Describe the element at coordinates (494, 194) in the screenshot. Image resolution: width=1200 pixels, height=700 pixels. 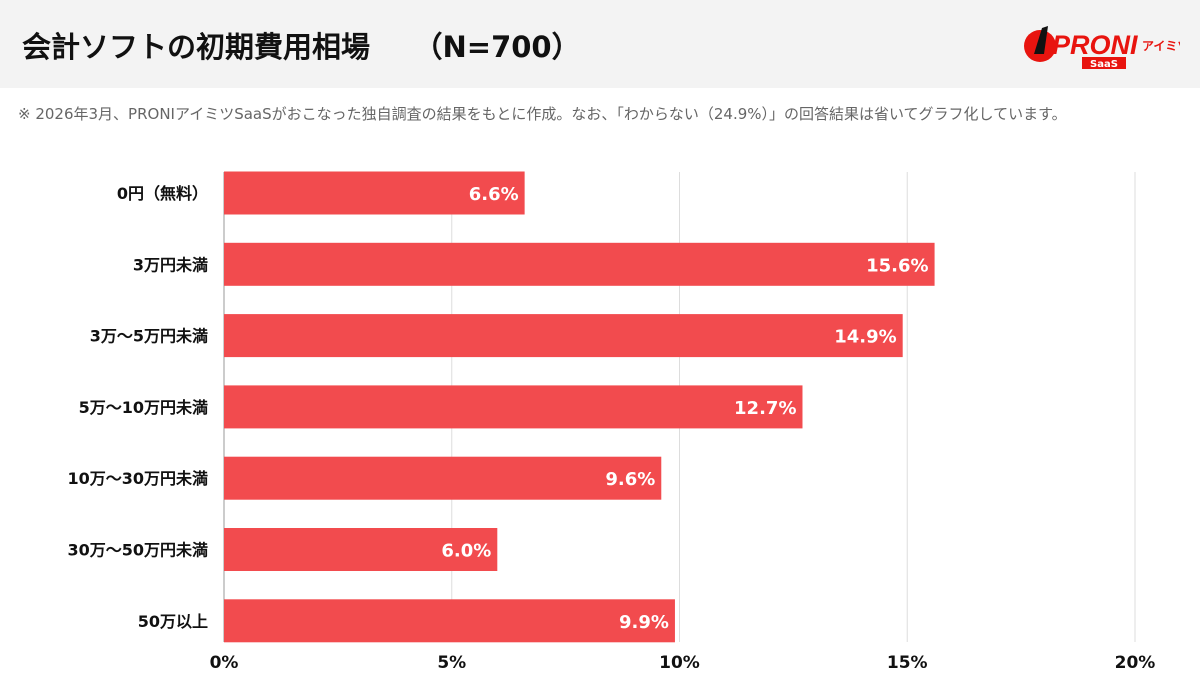
I see `data-label: 6.6%` at that location.